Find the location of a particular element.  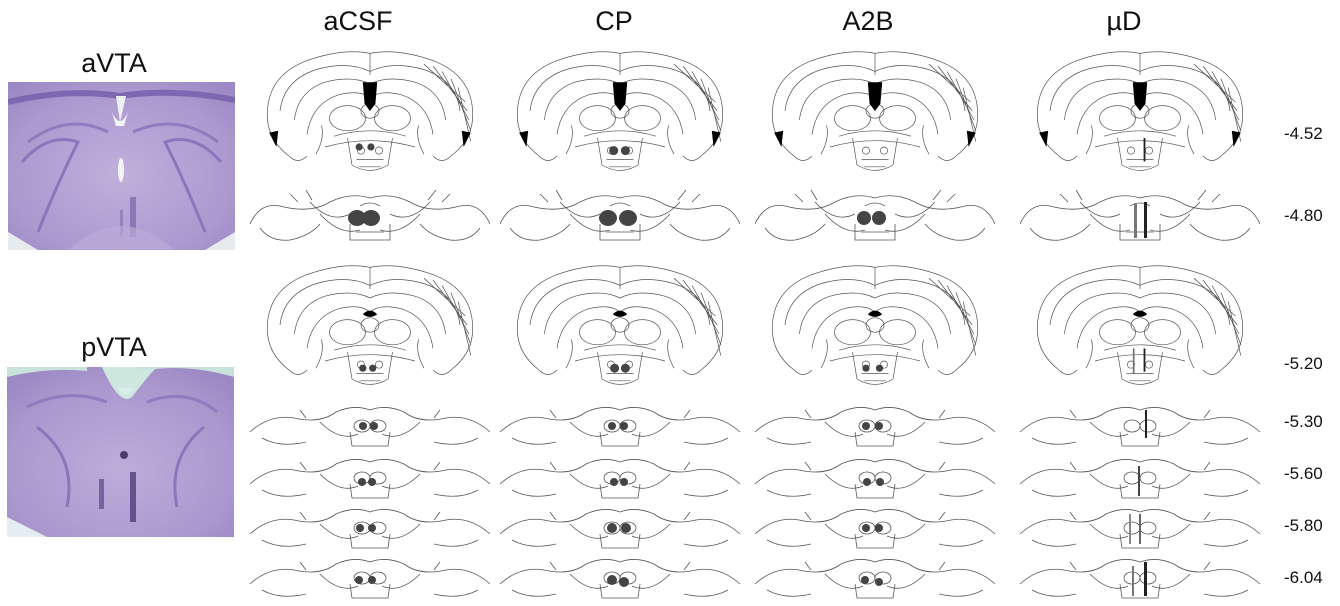

photo-label-avta: aVTA is located at coordinates (114, 63).